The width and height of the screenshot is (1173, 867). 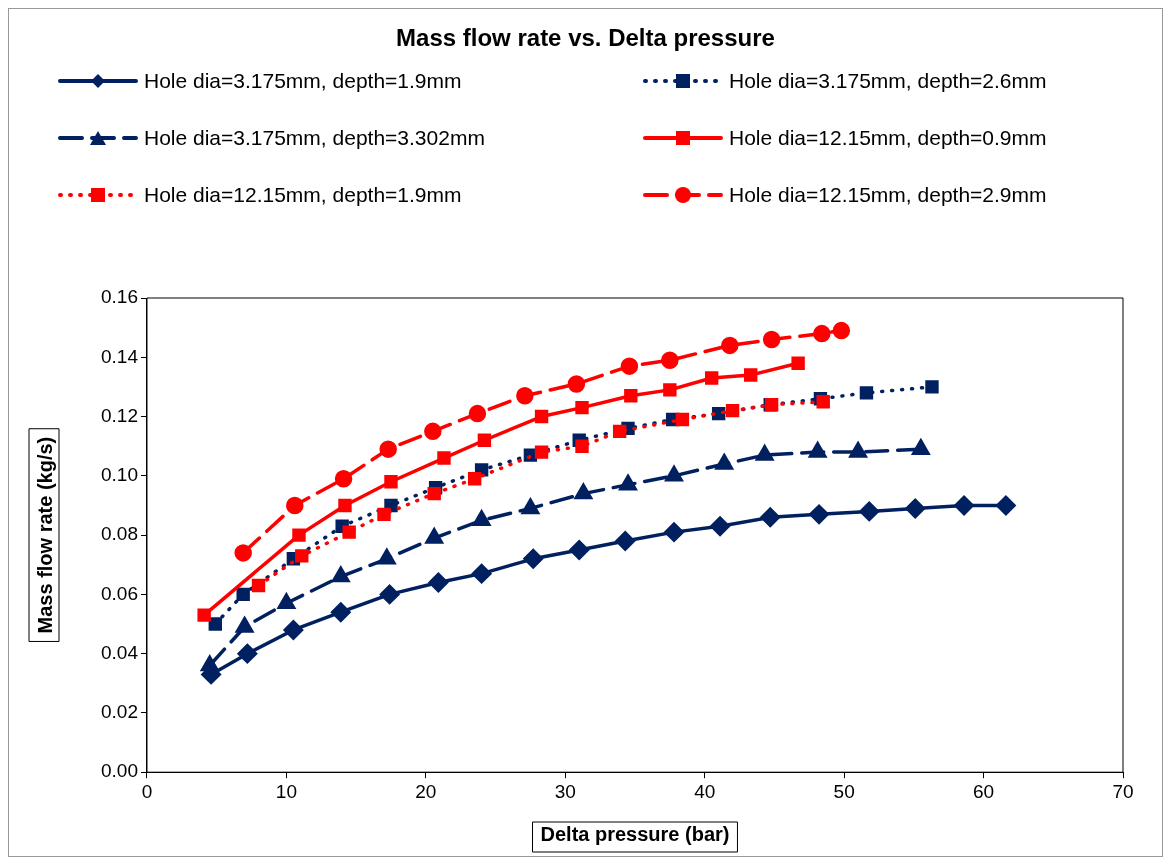 What do you see at coordinates (984, 791) in the screenshot?
I see `x-tick-label: 60` at bounding box center [984, 791].